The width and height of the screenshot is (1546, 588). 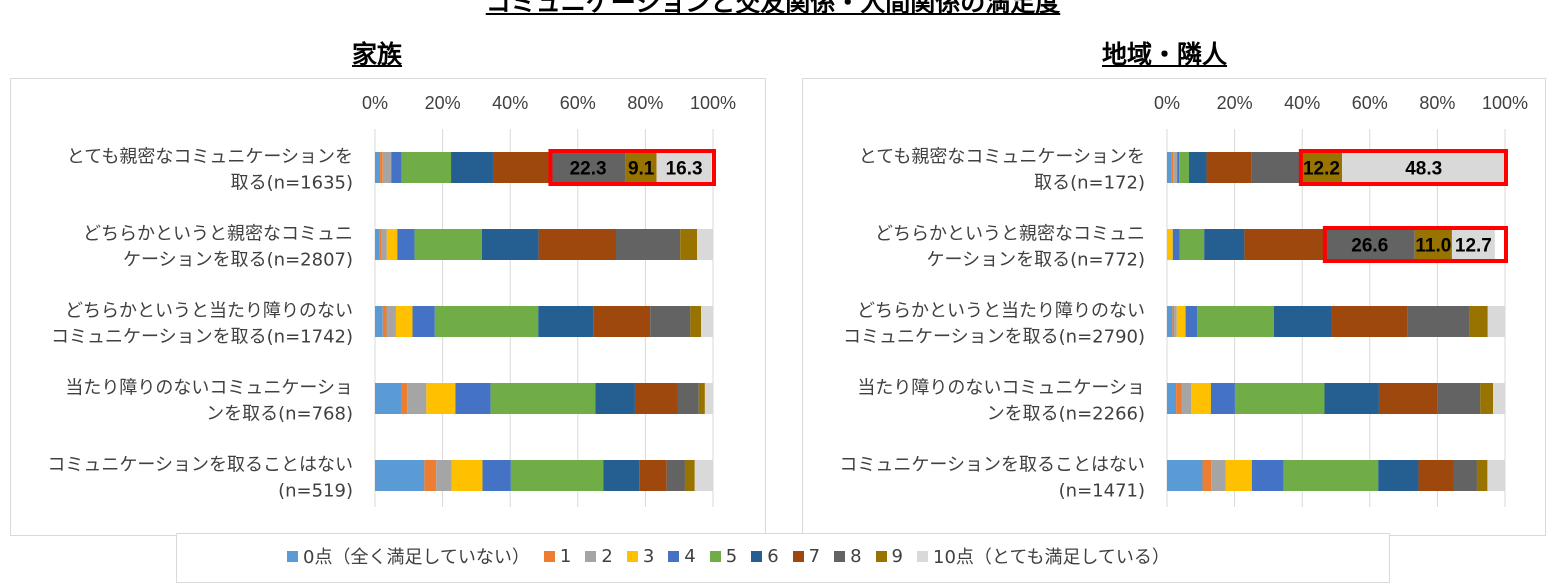 What do you see at coordinates (1302, 103) in the screenshot?
I see `x-tick-label: 40%` at bounding box center [1302, 103].